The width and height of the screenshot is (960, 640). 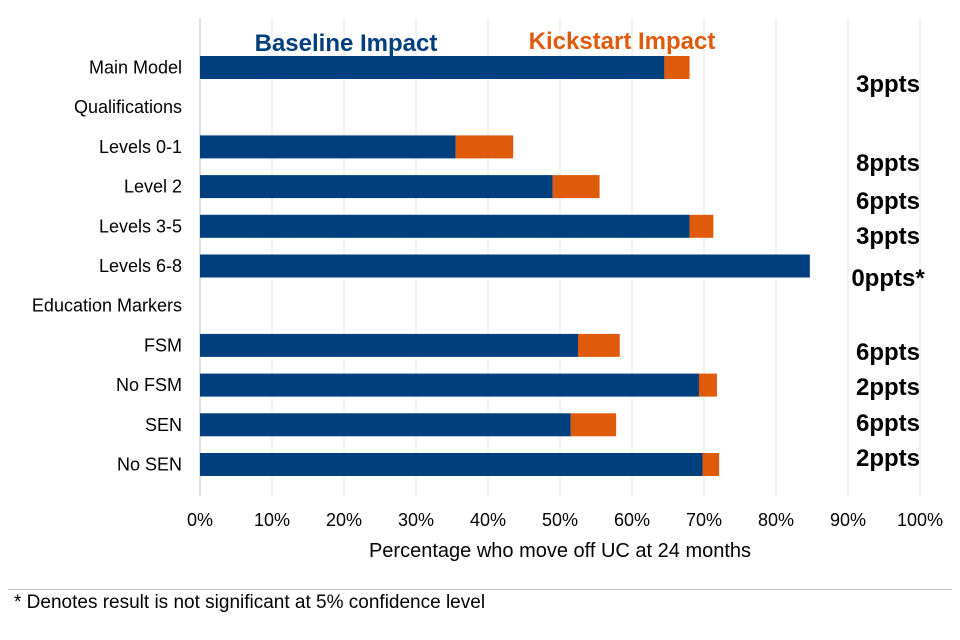 What do you see at coordinates (128, 107) in the screenshot?
I see `category-label: Qualifications` at bounding box center [128, 107].